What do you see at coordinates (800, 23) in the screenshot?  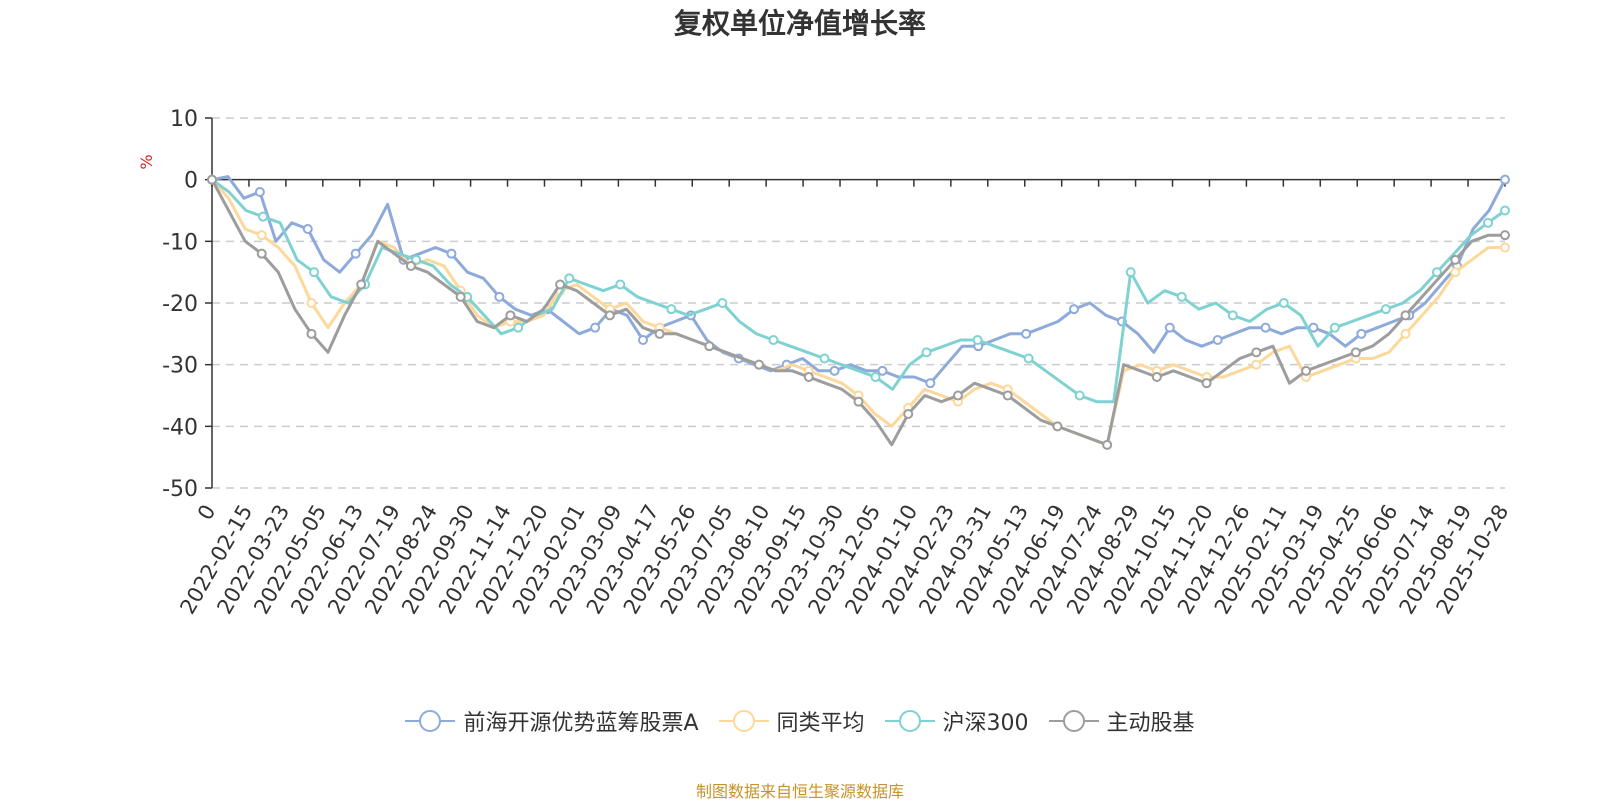 I see `chart-title: 复权单位净值增长率` at bounding box center [800, 23].